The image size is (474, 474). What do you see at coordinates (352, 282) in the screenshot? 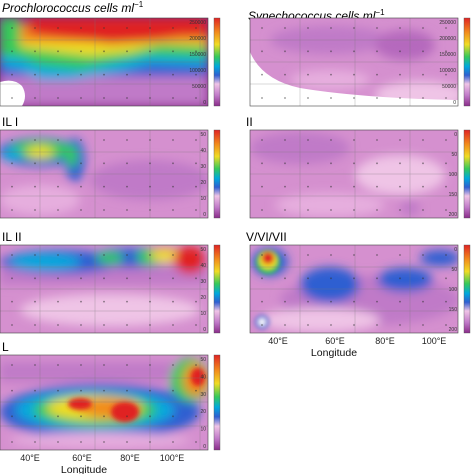
I see `panel-v-vi-vii: V/VI/VII` at bounding box center [352, 282].